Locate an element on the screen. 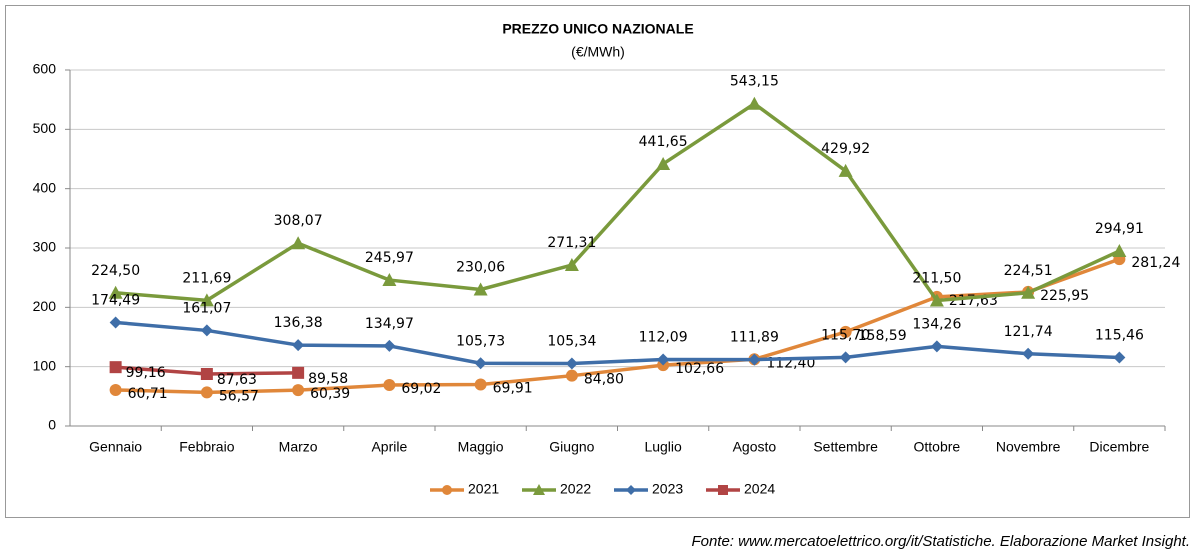 This screenshot has width=1199, height=555. y-tick-label: 100 is located at coordinates (45, 365).